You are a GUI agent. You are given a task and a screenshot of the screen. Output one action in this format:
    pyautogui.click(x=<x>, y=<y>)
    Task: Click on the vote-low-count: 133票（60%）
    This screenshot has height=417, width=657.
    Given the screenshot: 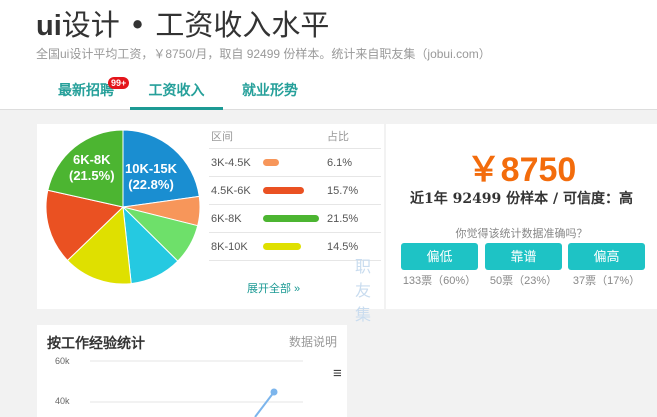 What is the action you would take?
    pyautogui.click(x=439, y=281)
    